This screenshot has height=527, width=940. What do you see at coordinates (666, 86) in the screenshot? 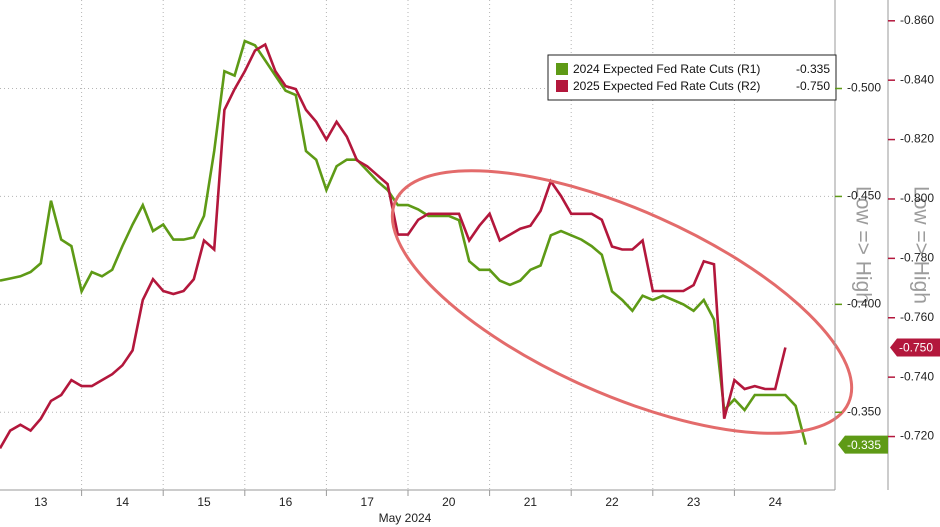
I see `legend-label: 2025 Expected Fed Rate Cuts (R2)` at bounding box center [666, 86].